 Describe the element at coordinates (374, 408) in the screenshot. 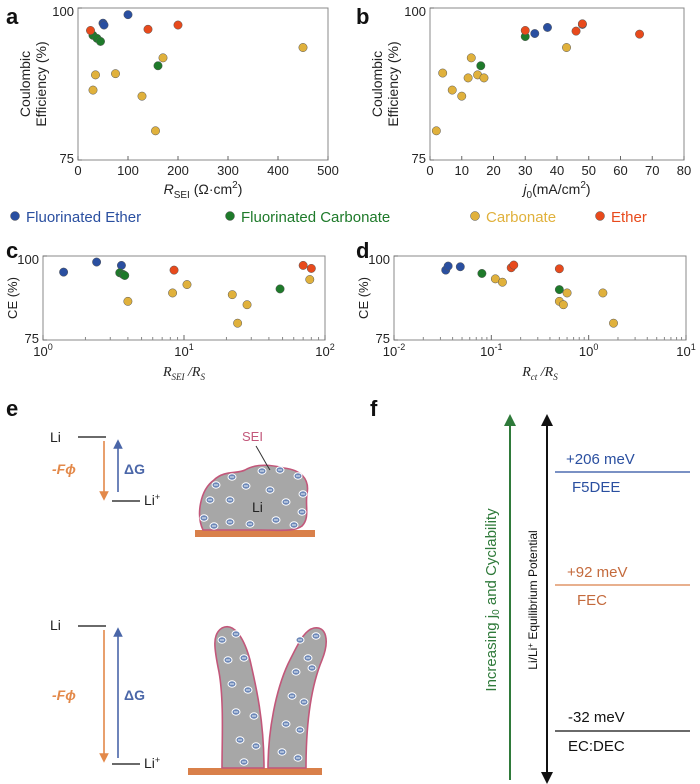

I see `panel-letter-f: f` at that location.